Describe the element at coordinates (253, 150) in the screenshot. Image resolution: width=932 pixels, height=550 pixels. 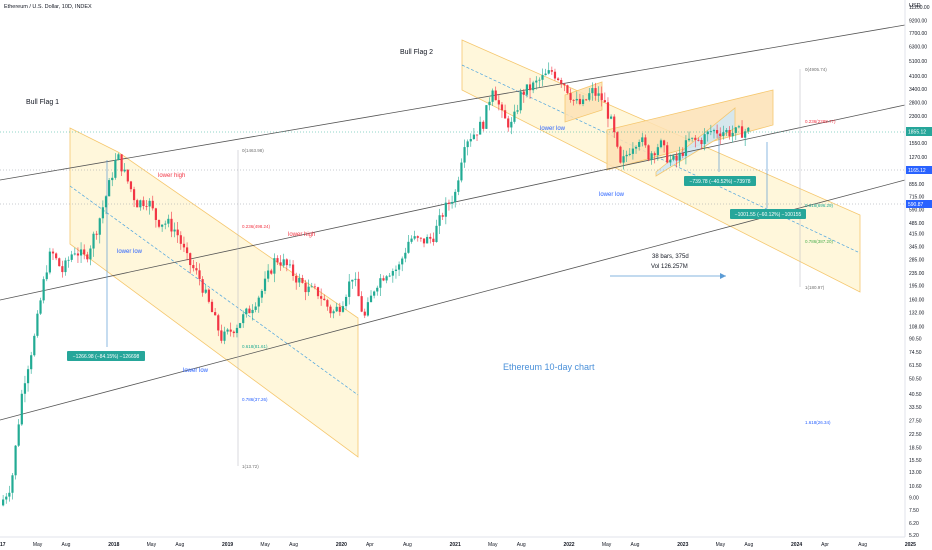
I see `fib-level-label: 0(1463.98)` at that location.